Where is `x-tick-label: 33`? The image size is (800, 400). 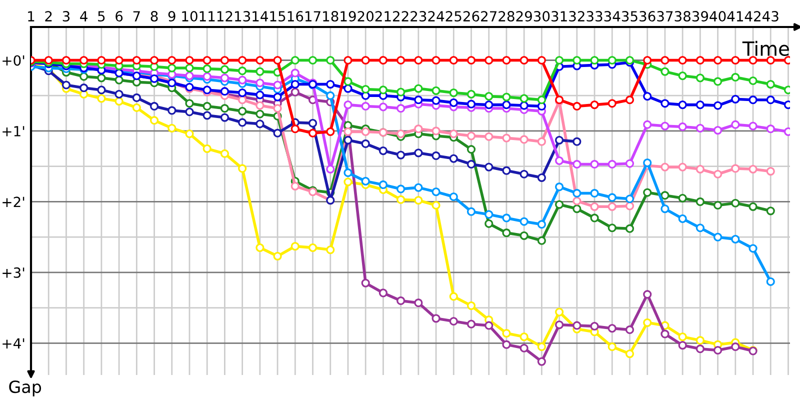
x-tick-label: 33 is located at coordinates (594, 16).